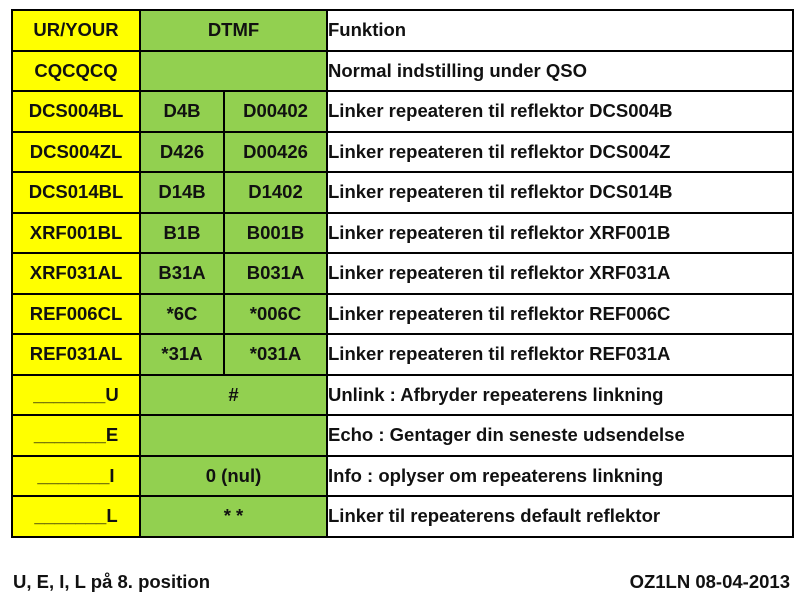 The width and height of the screenshot is (800, 600). Describe the element at coordinates (560, 30) in the screenshot. I see `header-function: Funktion` at that location.